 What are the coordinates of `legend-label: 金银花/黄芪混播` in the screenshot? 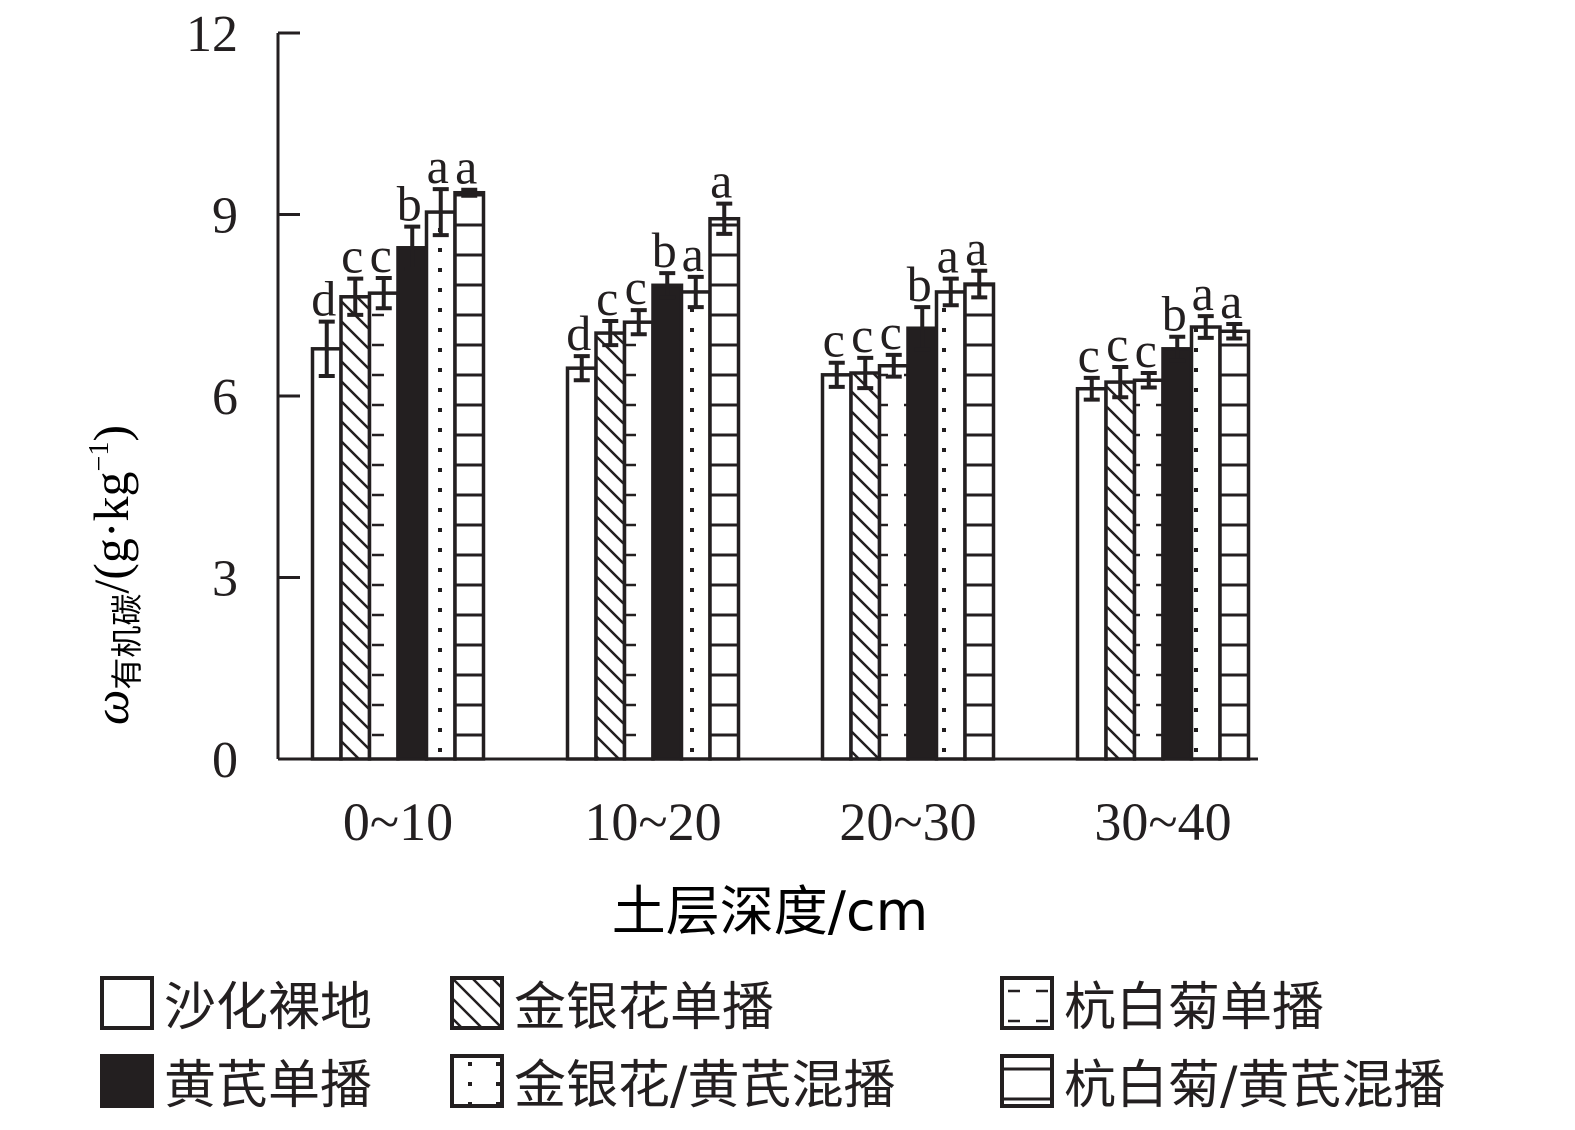 It's located at (705, 1086).